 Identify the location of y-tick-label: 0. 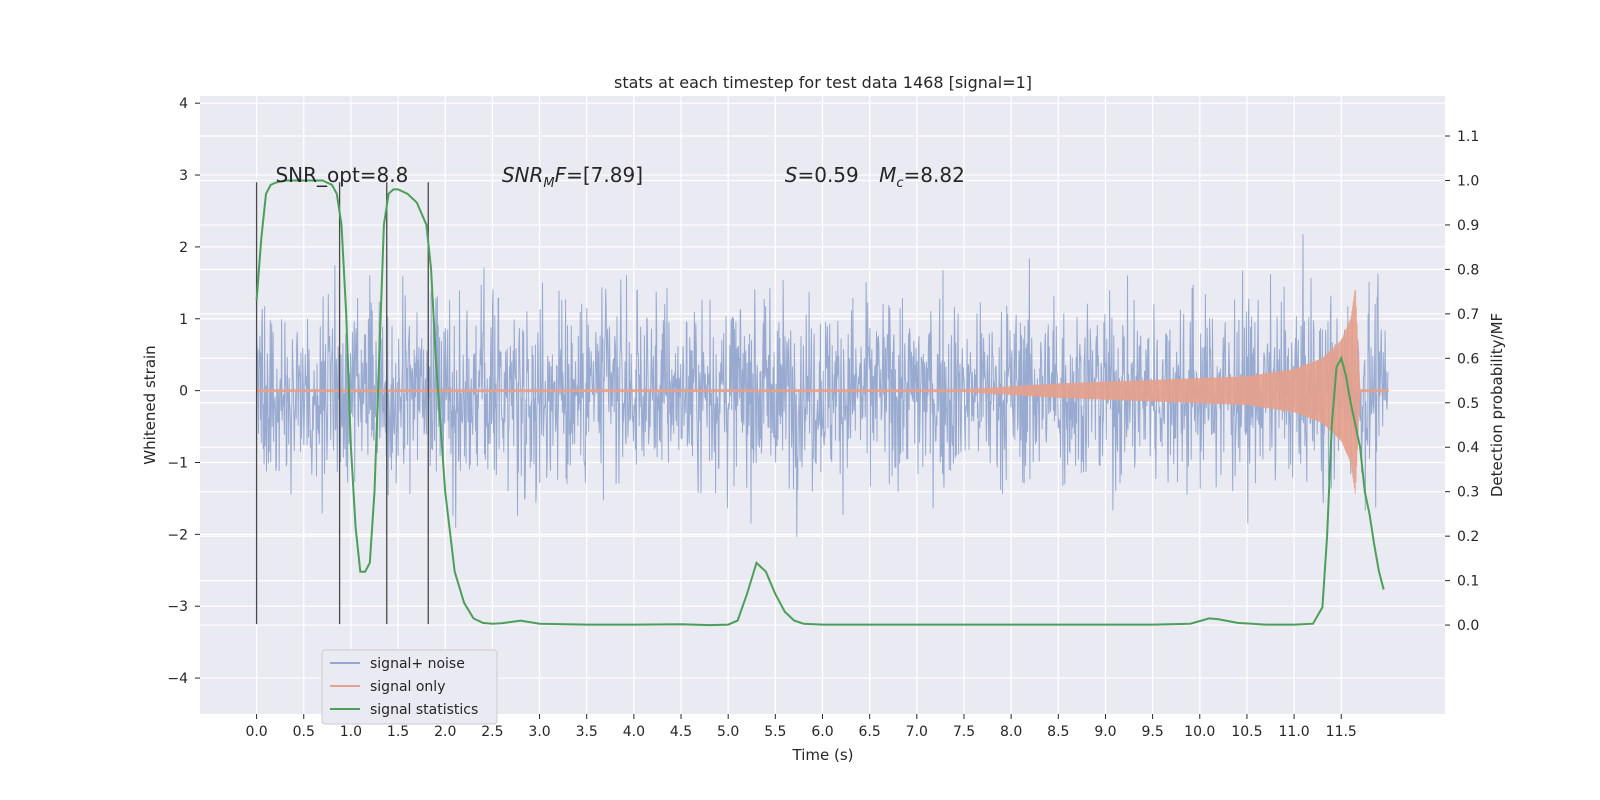
(183, 392).